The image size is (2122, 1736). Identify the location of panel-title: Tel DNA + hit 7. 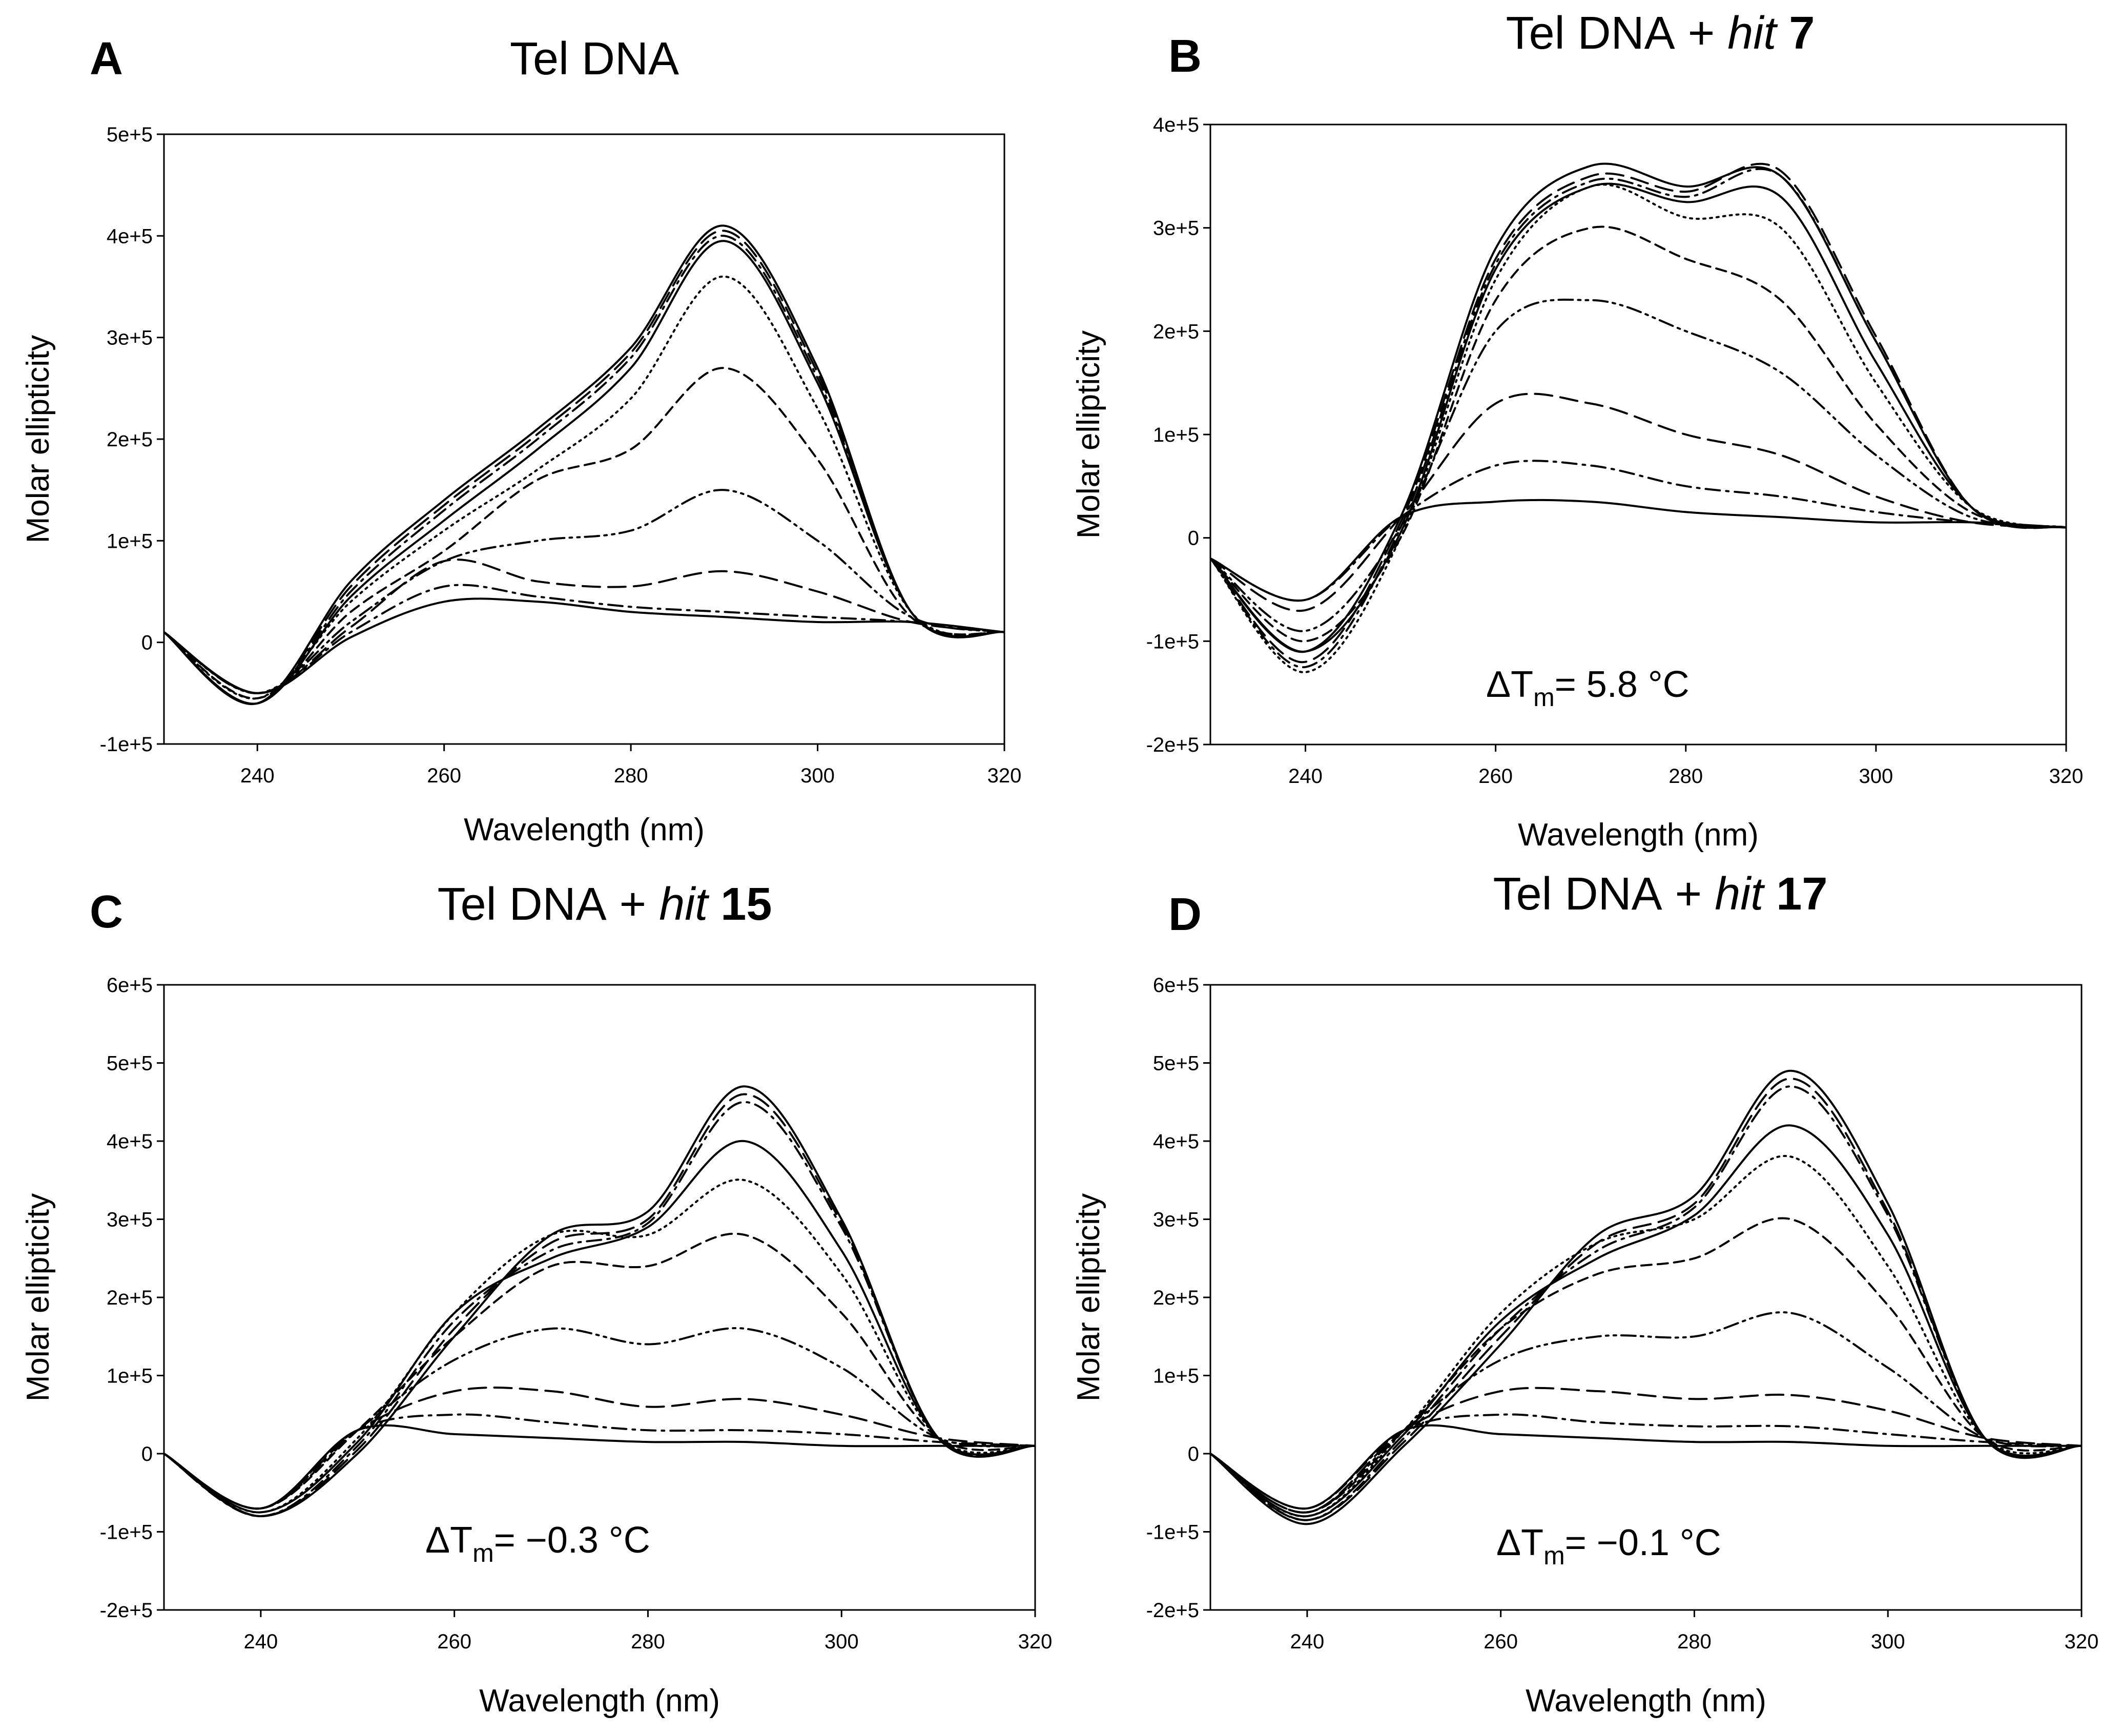
(1660, 33).